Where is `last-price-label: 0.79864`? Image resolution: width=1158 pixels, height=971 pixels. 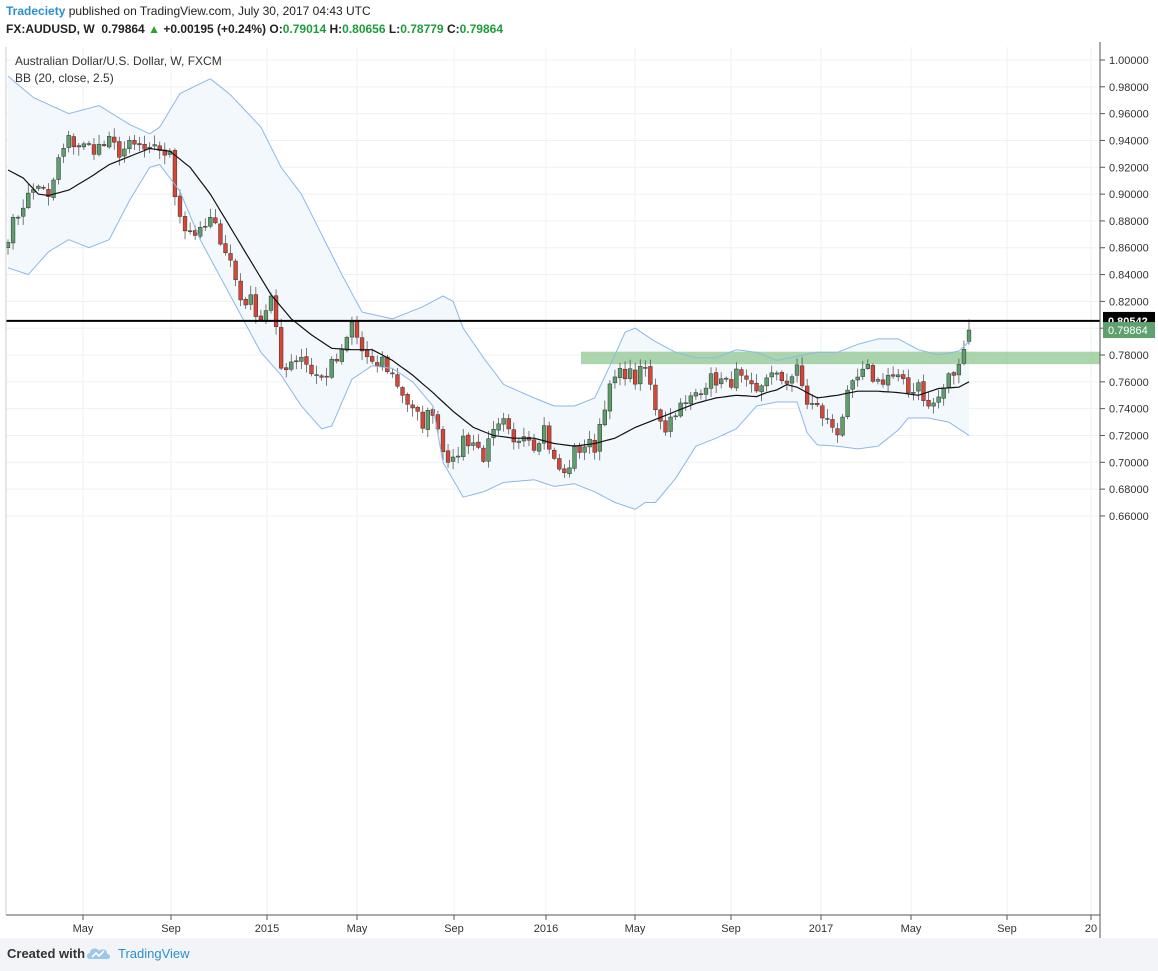 last-price-label: 0.79864 is located at coordinates (1128, 331).